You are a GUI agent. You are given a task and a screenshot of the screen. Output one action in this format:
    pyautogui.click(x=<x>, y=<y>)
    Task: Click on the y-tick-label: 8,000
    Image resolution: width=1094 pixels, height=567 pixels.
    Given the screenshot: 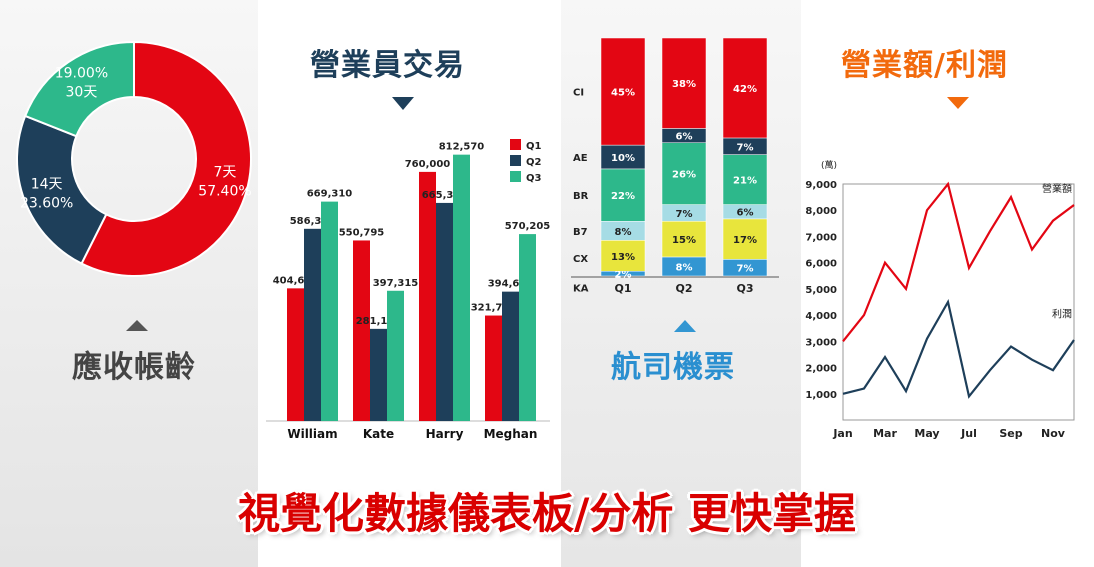 What is the action you would take?
    pyautogui.click(x=821, y=211)
    